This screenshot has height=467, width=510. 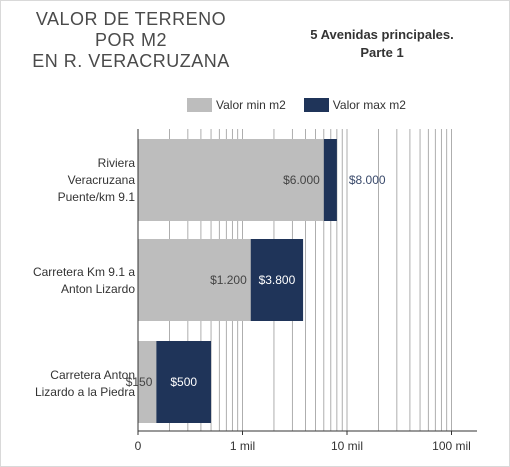 What do you see at coordinates (251, 105) in the screenshot?
I see `legend-label-min: Valor min m2` at bounding box center [251, 105].